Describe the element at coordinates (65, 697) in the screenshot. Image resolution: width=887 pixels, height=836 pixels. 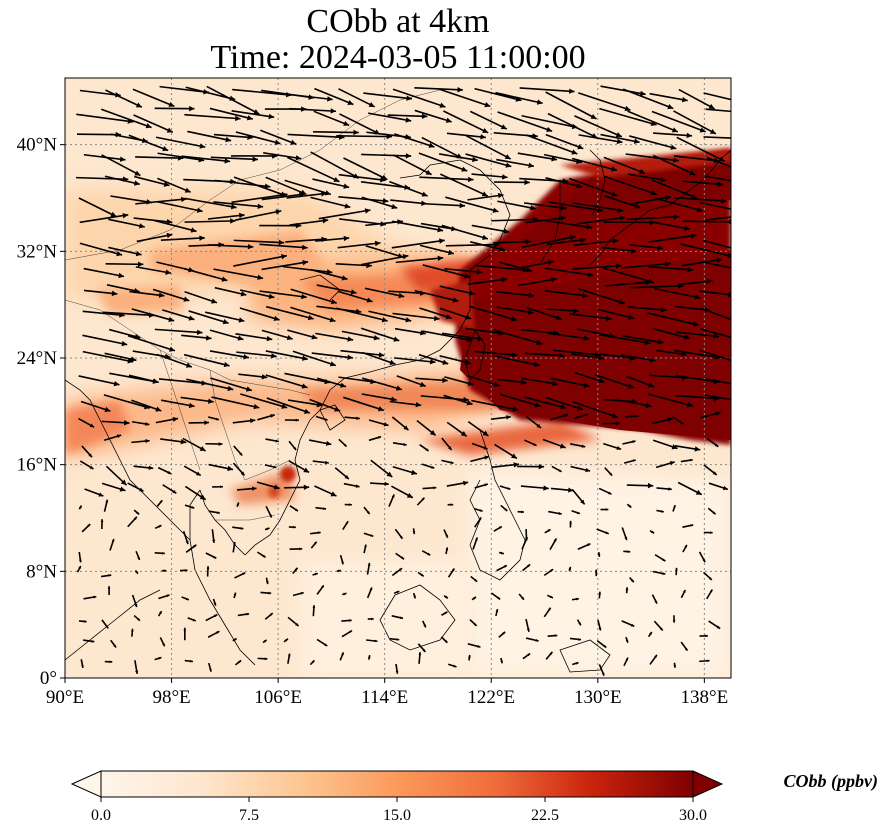
I see `x-tick-label: 90°E` at that location.